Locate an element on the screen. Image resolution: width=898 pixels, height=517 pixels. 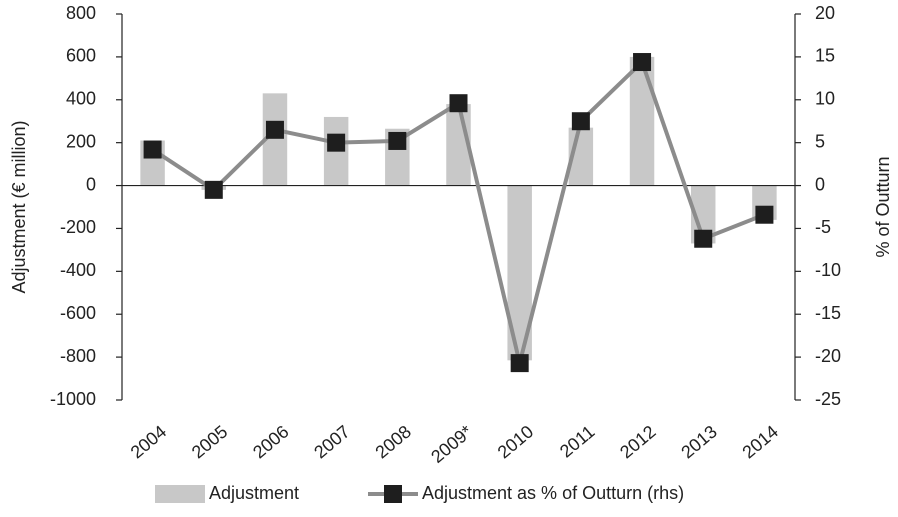
y2-tick-label: -20 is located at coordinates (828, 356).